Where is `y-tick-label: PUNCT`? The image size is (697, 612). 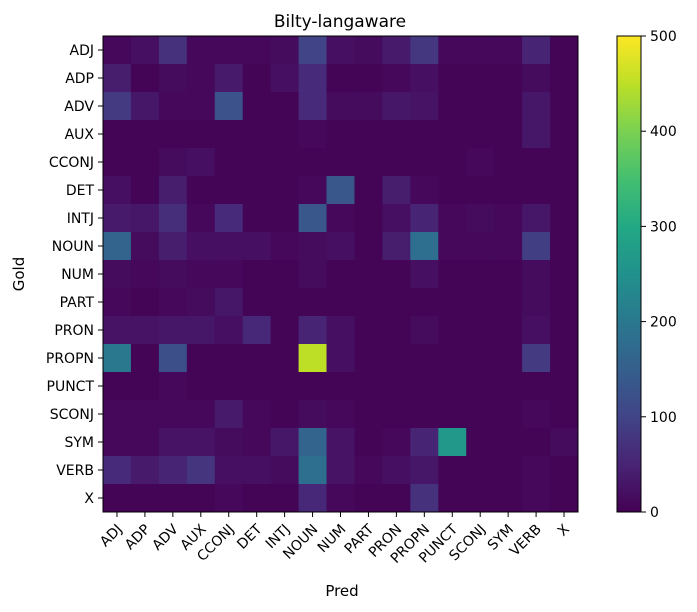
y-tick-label: PUNCT is located at coordinates (71, 387).